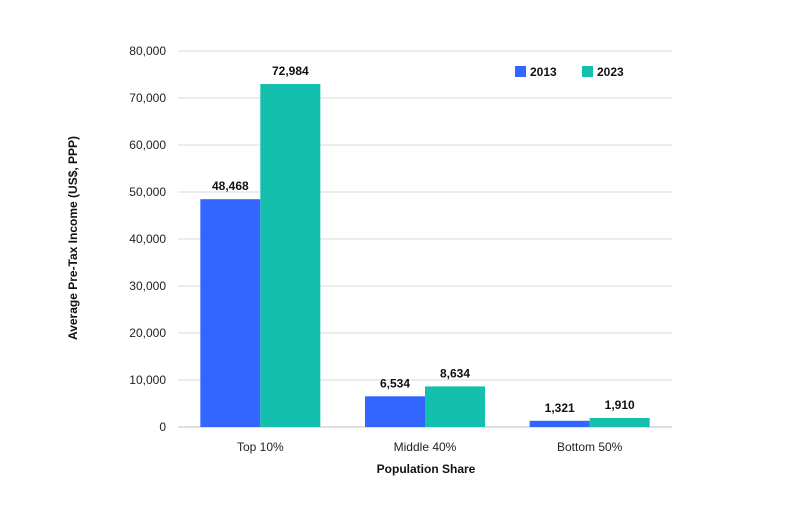  Describe the element at coordinates (426, 469) in the screenshot. I see `x-axis-title: Population Share` at that location.